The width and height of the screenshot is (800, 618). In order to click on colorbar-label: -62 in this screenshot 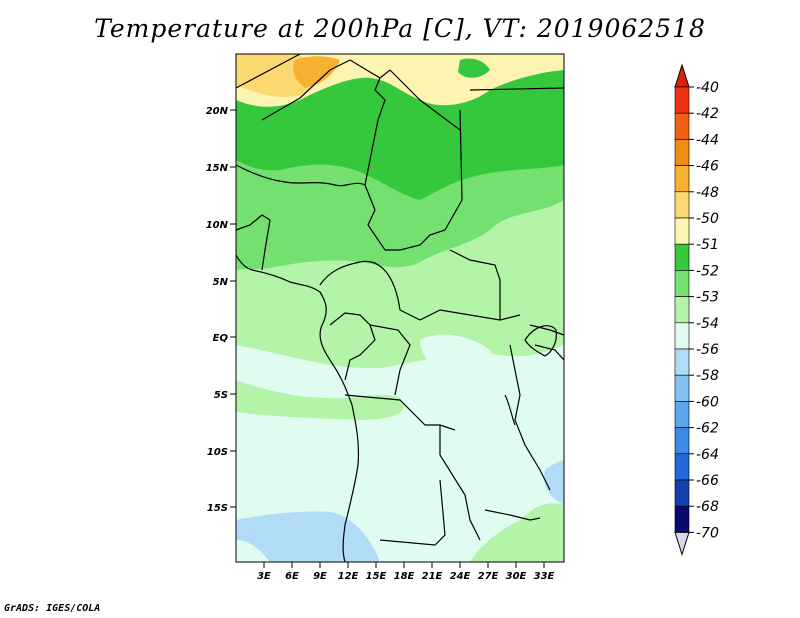, I will do `click(707, 429)`.